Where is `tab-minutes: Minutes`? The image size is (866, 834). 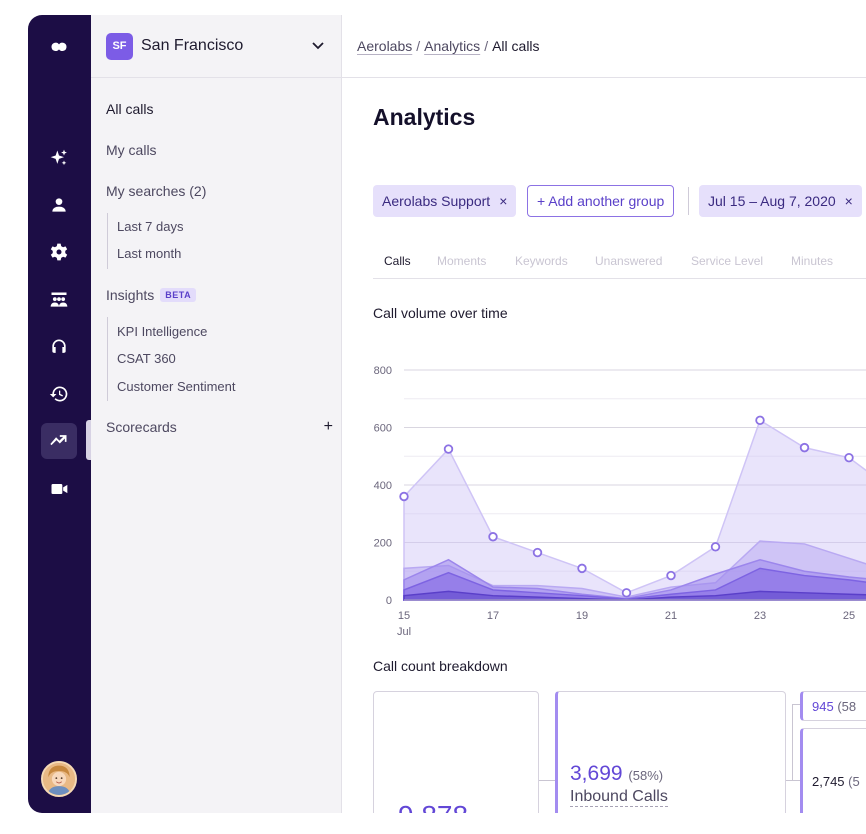
tab-minutes: Minutes is located at coordinates (812, 261).